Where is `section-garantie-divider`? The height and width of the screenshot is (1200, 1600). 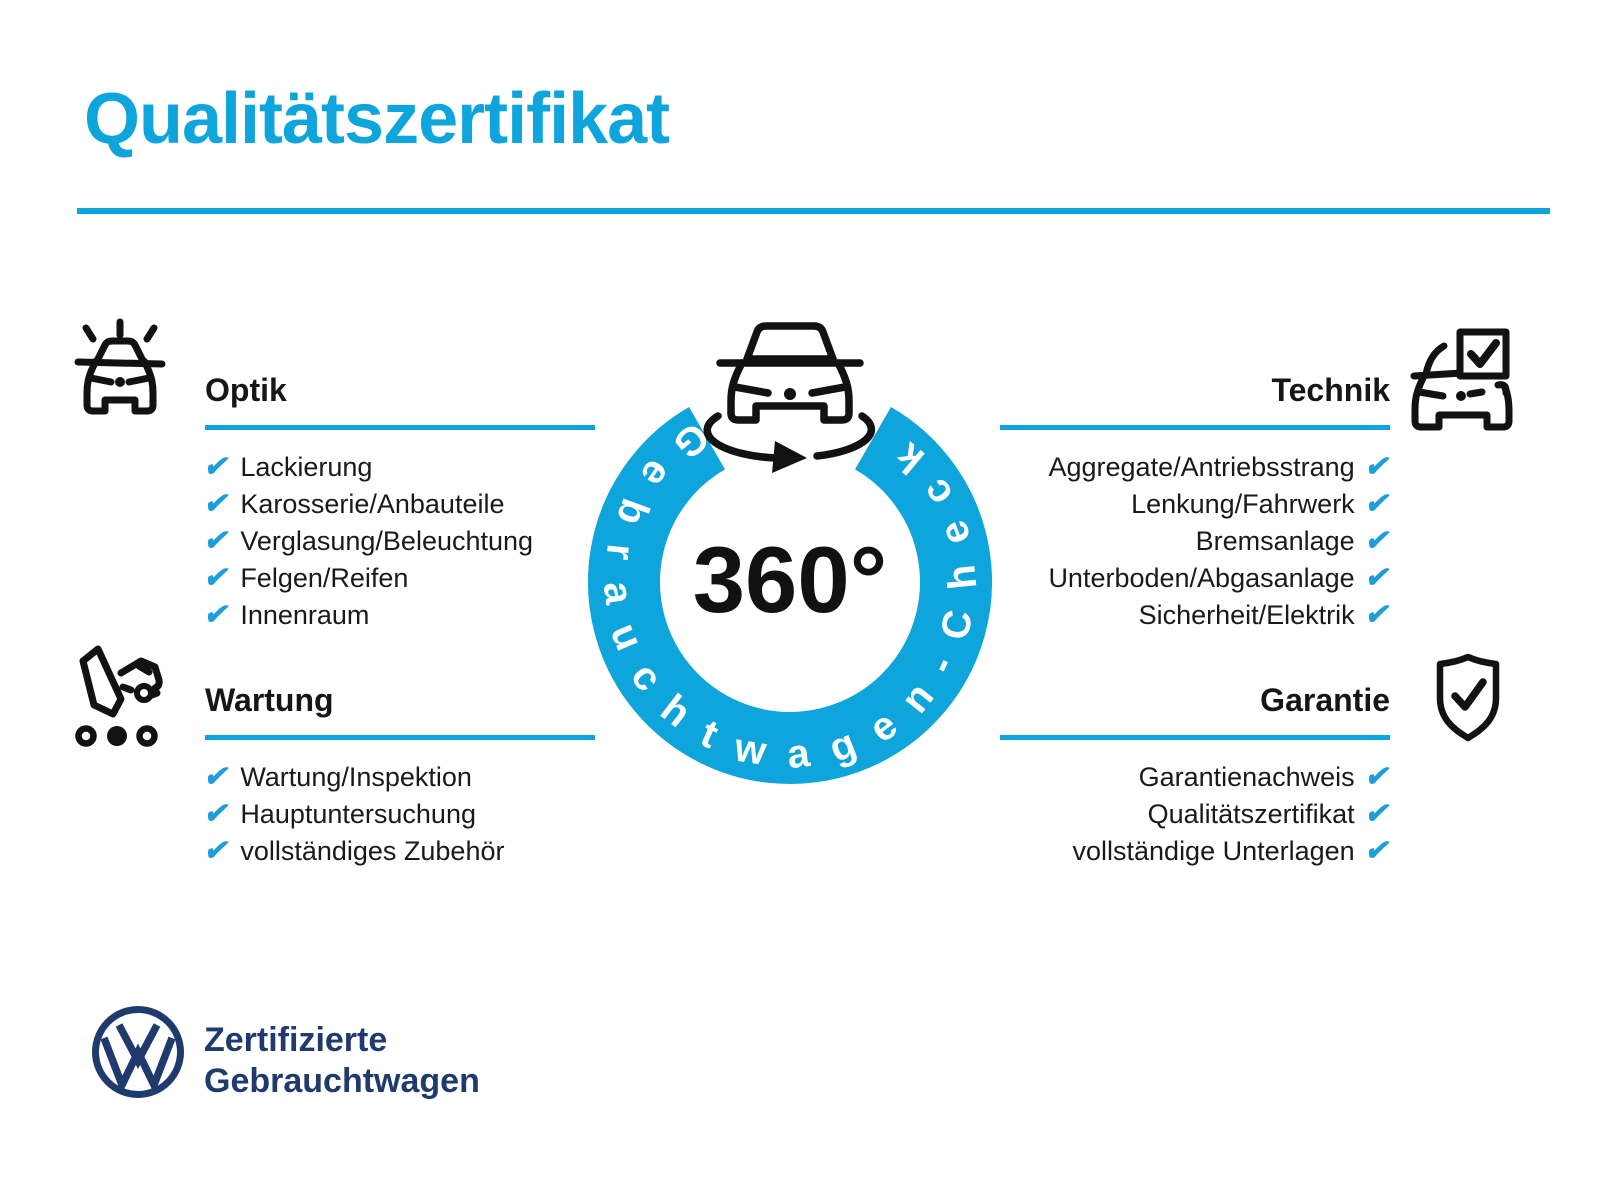 section-garantie-divider is located at coordinates (1195, 737).